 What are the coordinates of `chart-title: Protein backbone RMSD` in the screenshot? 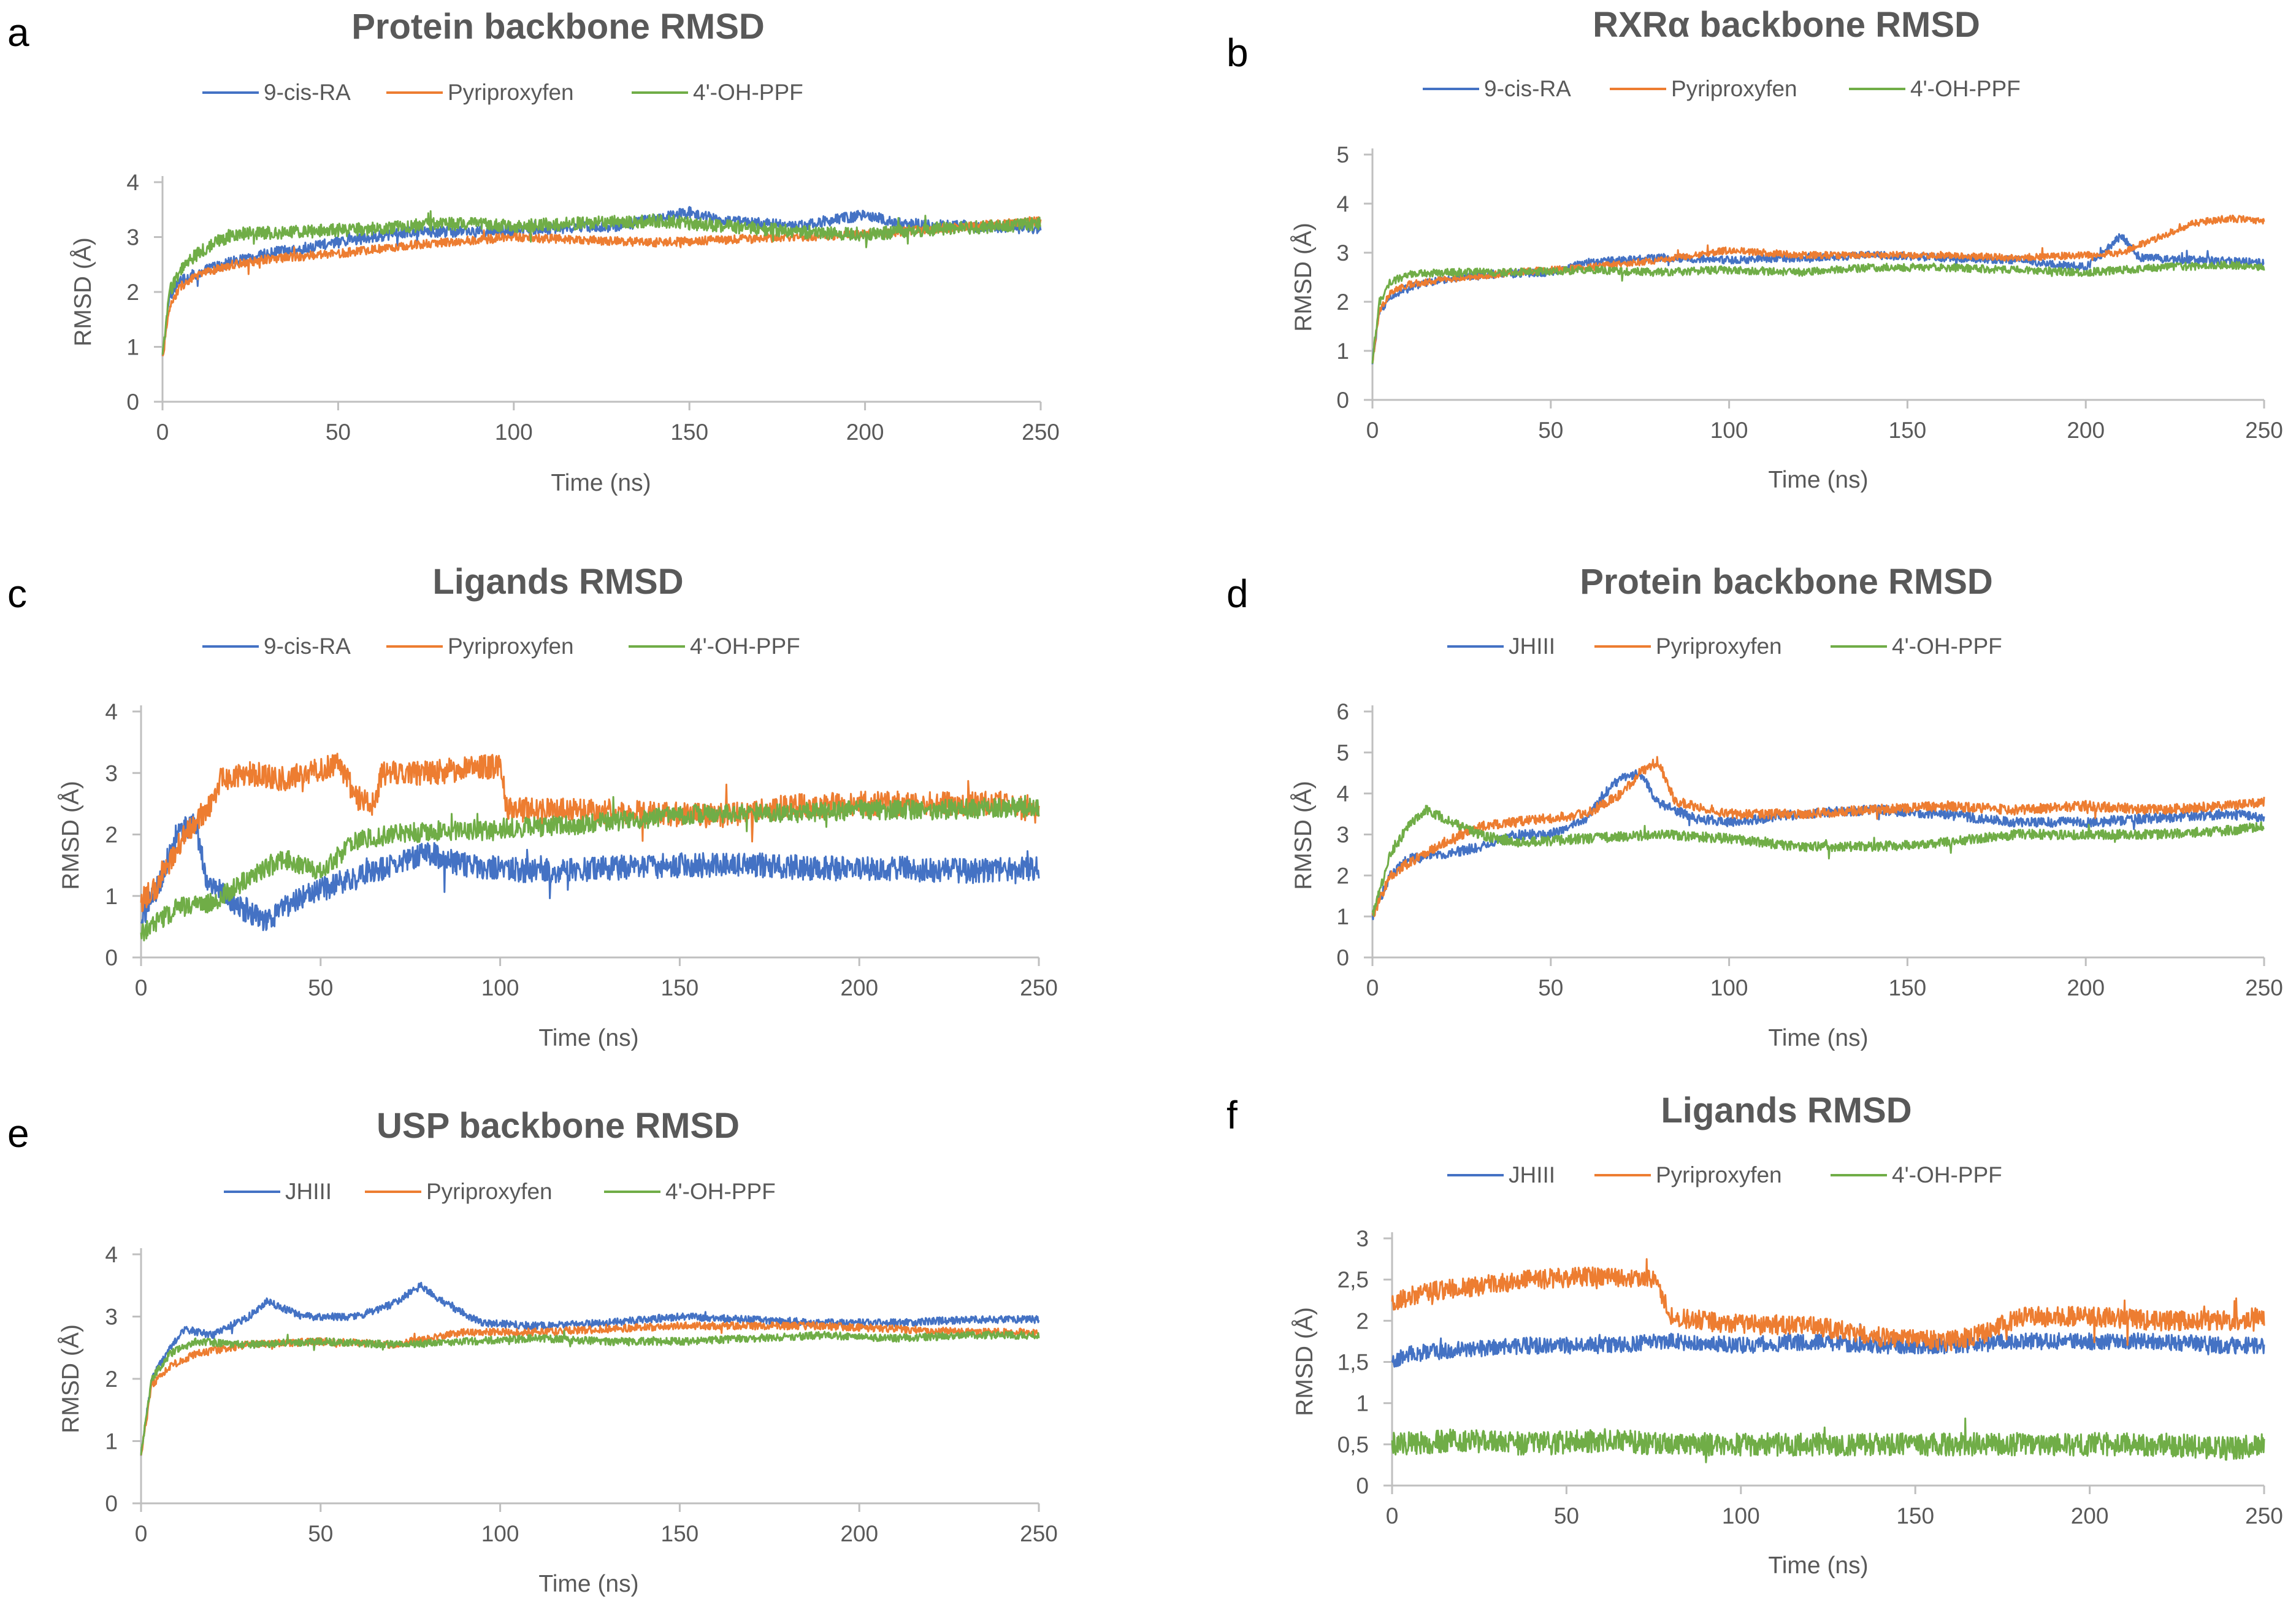 It's located at (558, 27).